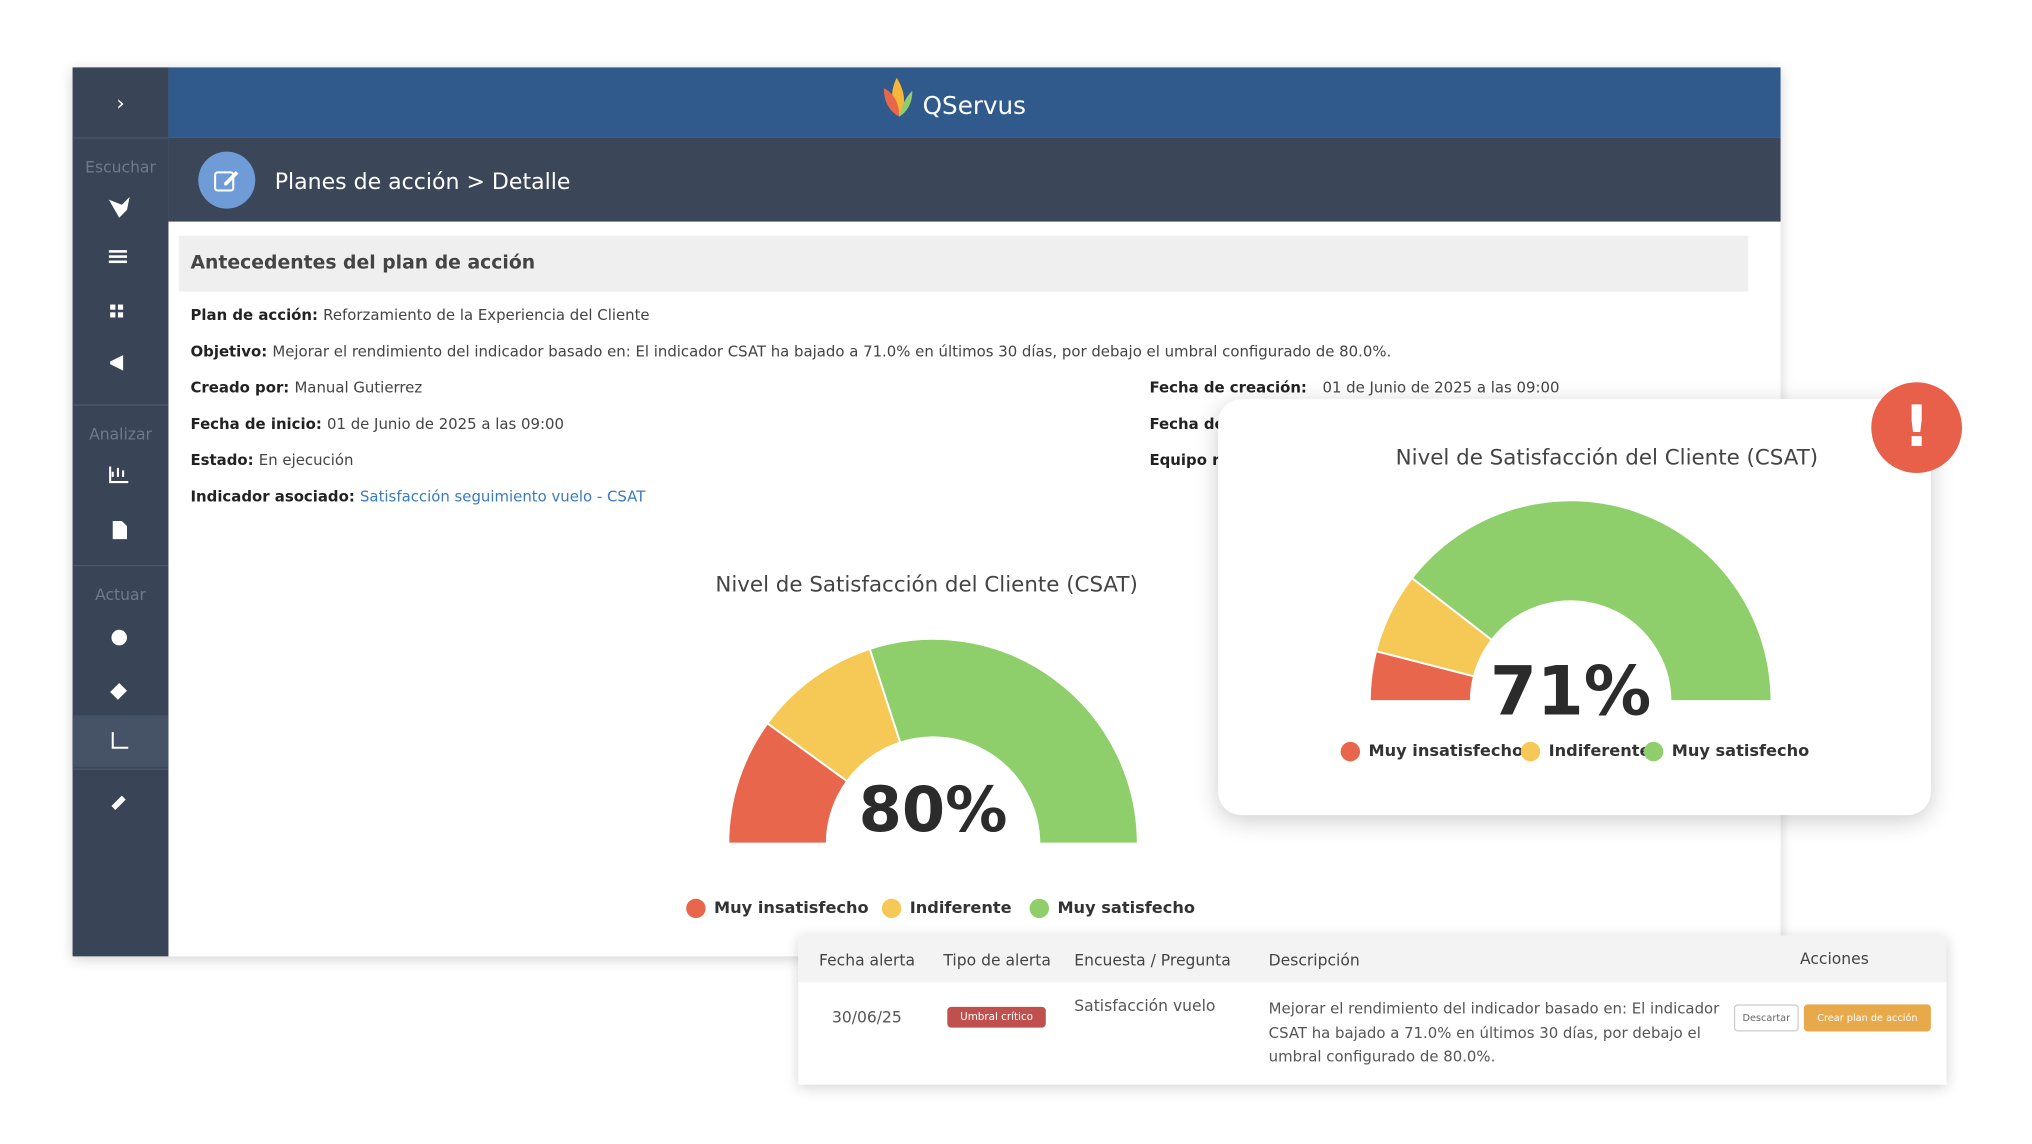  What do you see at coordinates (1145, 1005) in the screenshot?
I see `cell: Satisfacción vuelo` at bounding box center [1145, 1005].